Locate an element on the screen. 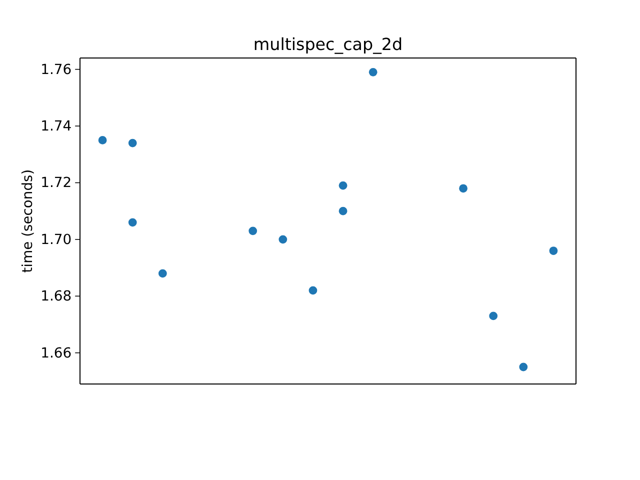 Image resolution: width=640 pixels, height=480 pixels. y-axis-title: time (seconds) is located at coordinates (28, 221).